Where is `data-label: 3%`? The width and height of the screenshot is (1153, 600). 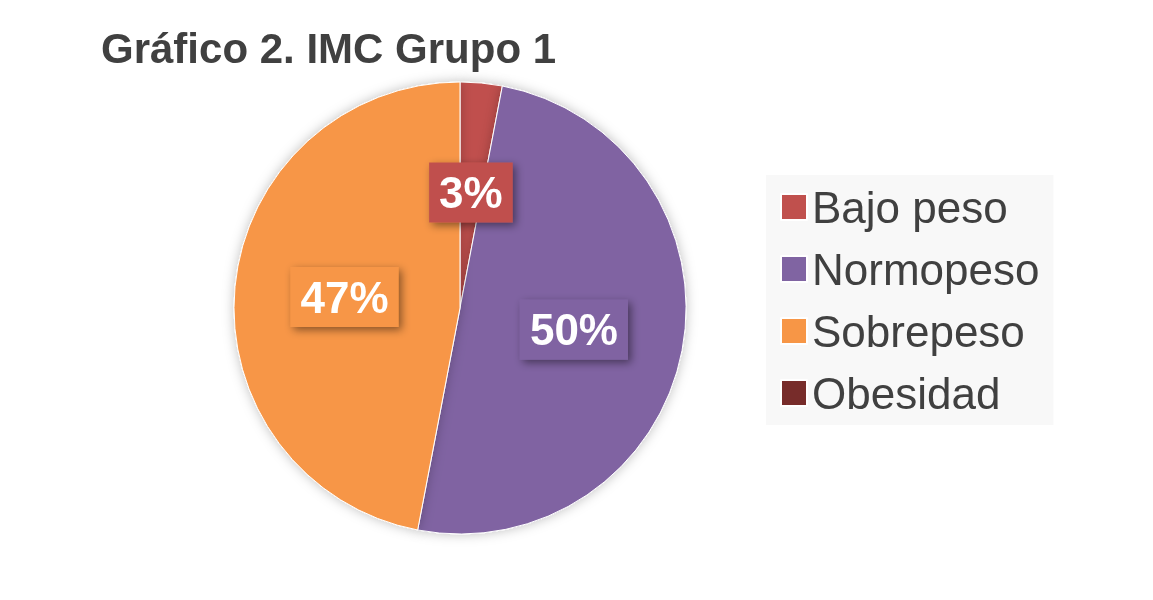 data-label: 3% is located at coordinates (471, 193).